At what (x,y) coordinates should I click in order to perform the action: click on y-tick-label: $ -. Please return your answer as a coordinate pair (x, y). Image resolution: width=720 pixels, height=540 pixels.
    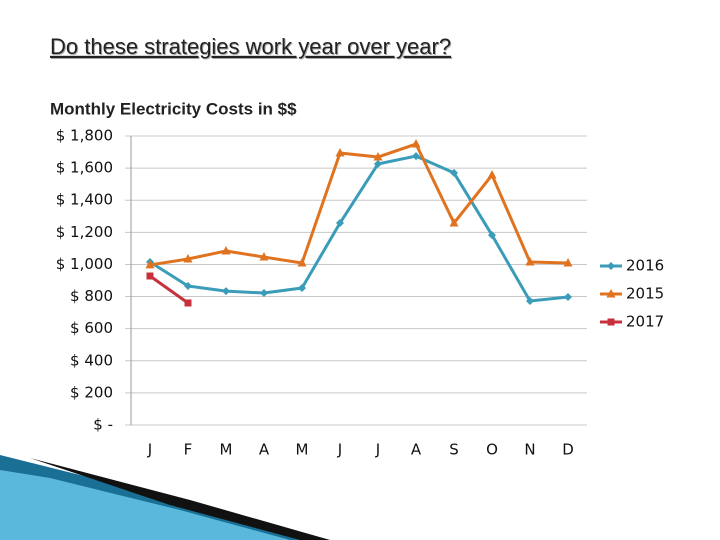
    Looking at the image, I should click on (103, 425).